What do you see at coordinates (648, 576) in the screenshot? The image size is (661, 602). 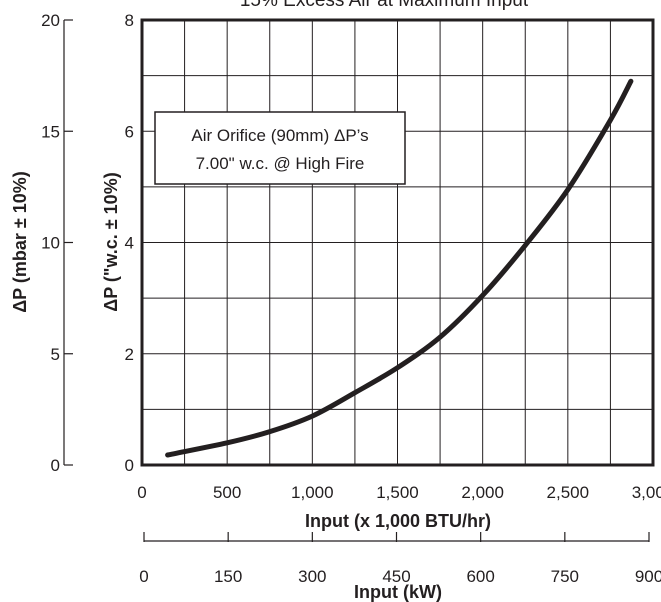 I see `x2-tick-label: 900` at bounding box center [648, 576].